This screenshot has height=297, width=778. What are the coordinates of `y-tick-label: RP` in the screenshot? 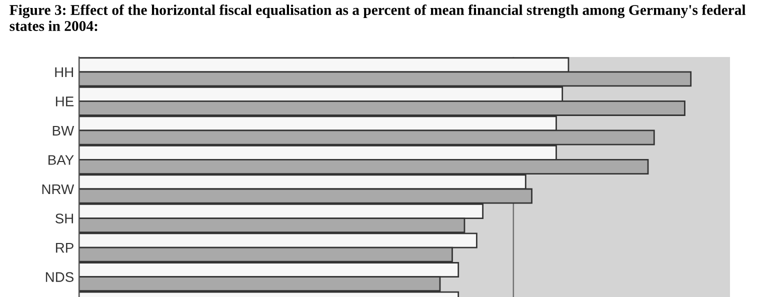 It's located at (65, 248).